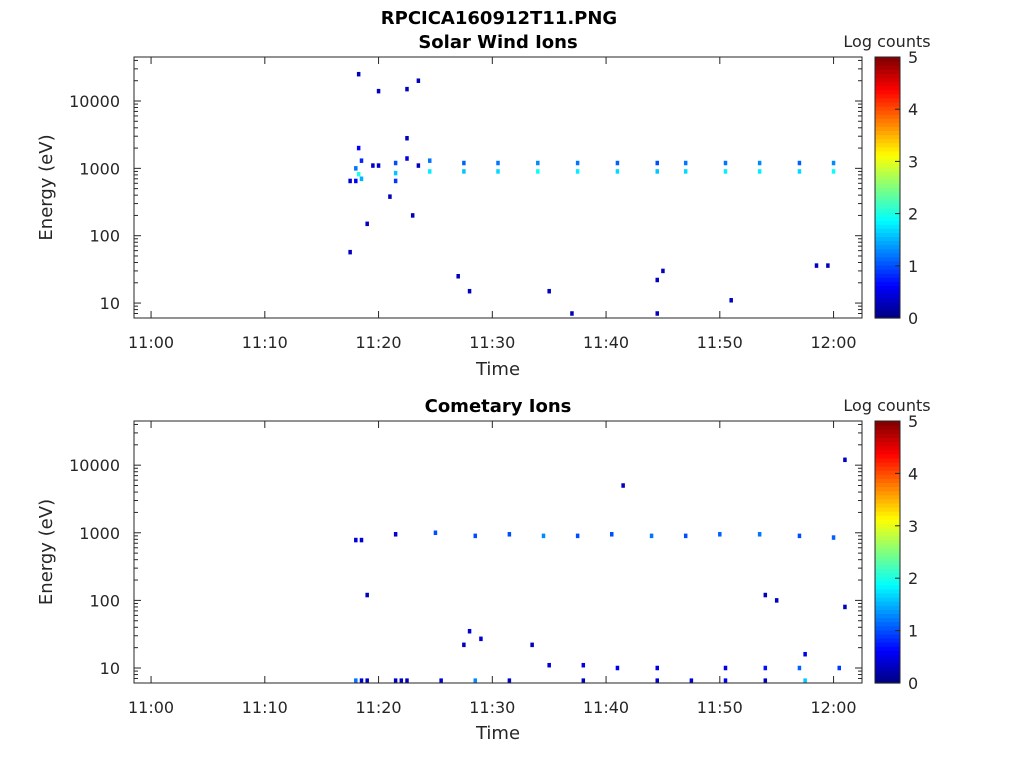 Image resolution: width=1024 pixels, height=768 pixels. I want to click on colorbar-tick-label: 2, so click(913, 578).